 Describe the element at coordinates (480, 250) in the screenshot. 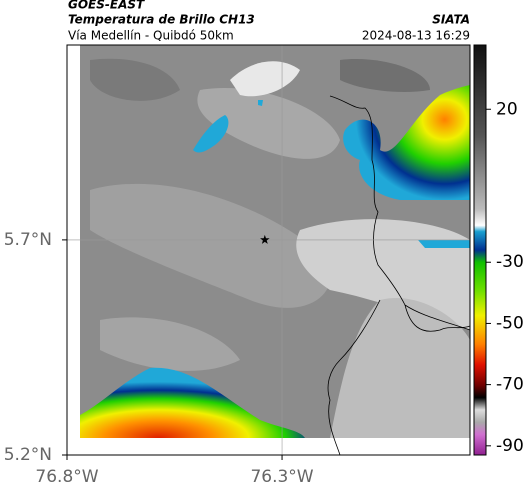

I see `colorbar` at that location.